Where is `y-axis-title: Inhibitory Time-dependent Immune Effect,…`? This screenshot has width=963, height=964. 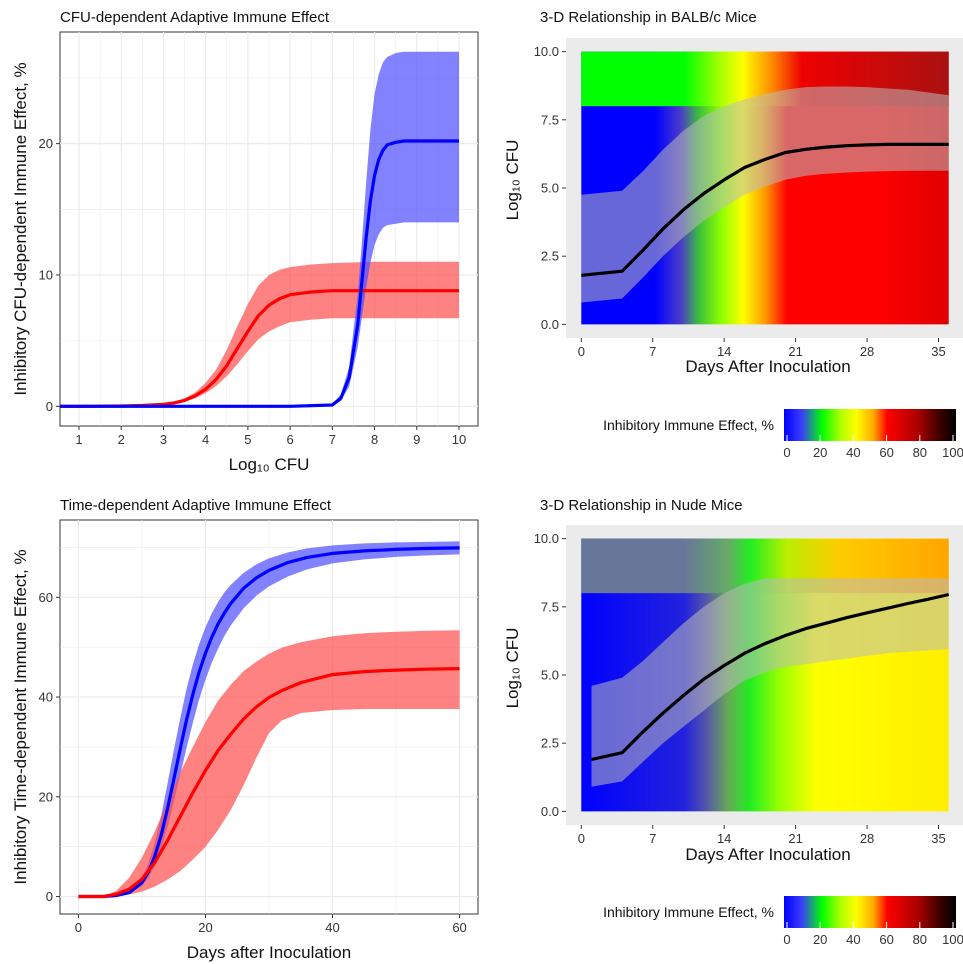 y-axis-title: Inhibitory Time-dependent Immune Effect,… is located at coordinates (20, 716).